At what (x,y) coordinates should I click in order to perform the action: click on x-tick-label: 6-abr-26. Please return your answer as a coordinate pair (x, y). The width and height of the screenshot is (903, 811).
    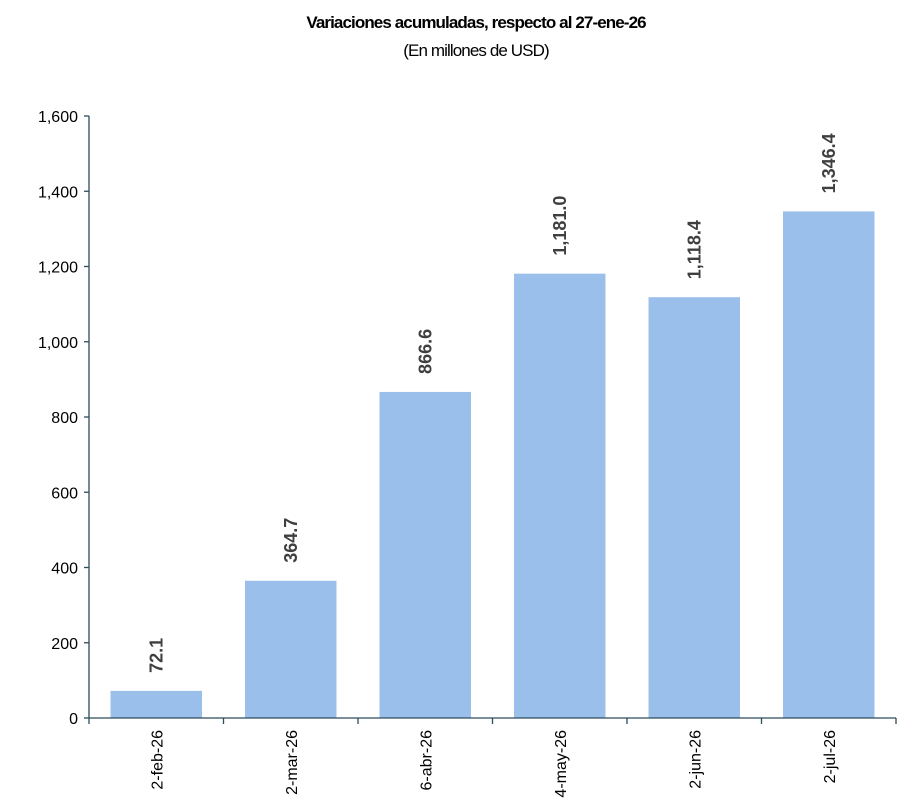
    Looking at the image, I should click on (426, 760).